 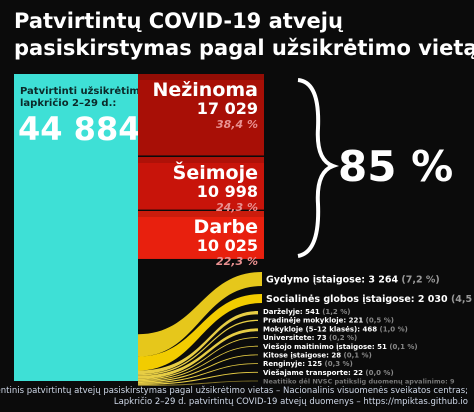 I want to click on total-label-line2: lapkričio 2–29 d.:, so click(x=68, y=103).